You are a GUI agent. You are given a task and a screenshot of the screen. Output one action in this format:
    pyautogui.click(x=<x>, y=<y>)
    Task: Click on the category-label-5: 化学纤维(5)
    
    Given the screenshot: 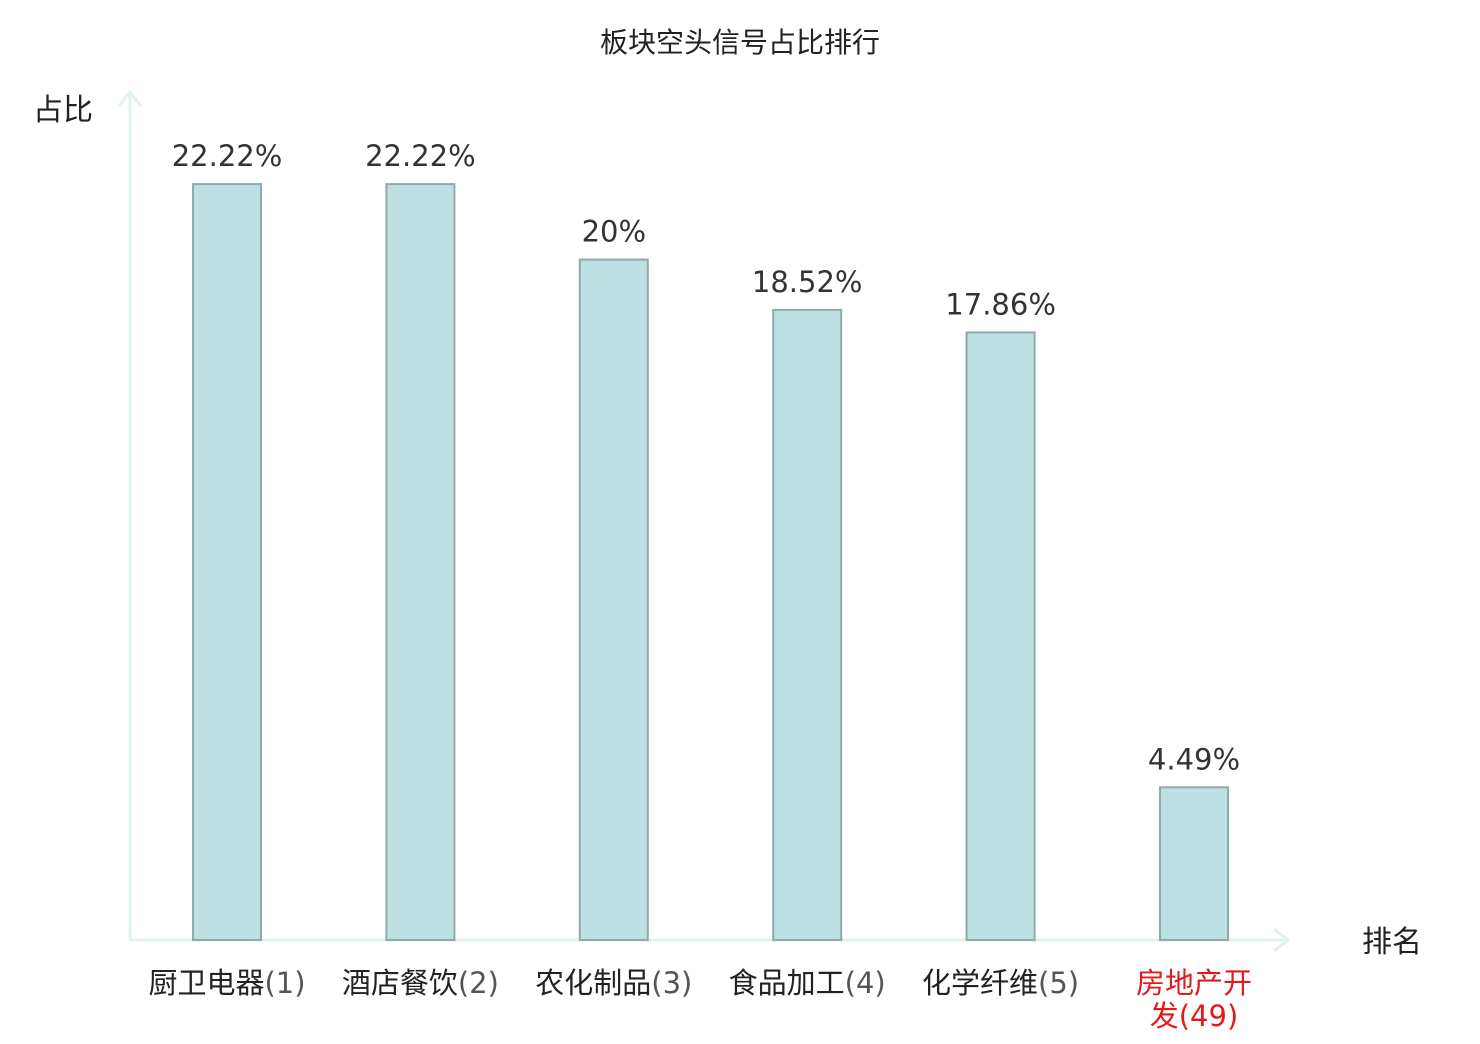 What is the action you would take?
    pyautogui.click(x=1000, y=983)
    